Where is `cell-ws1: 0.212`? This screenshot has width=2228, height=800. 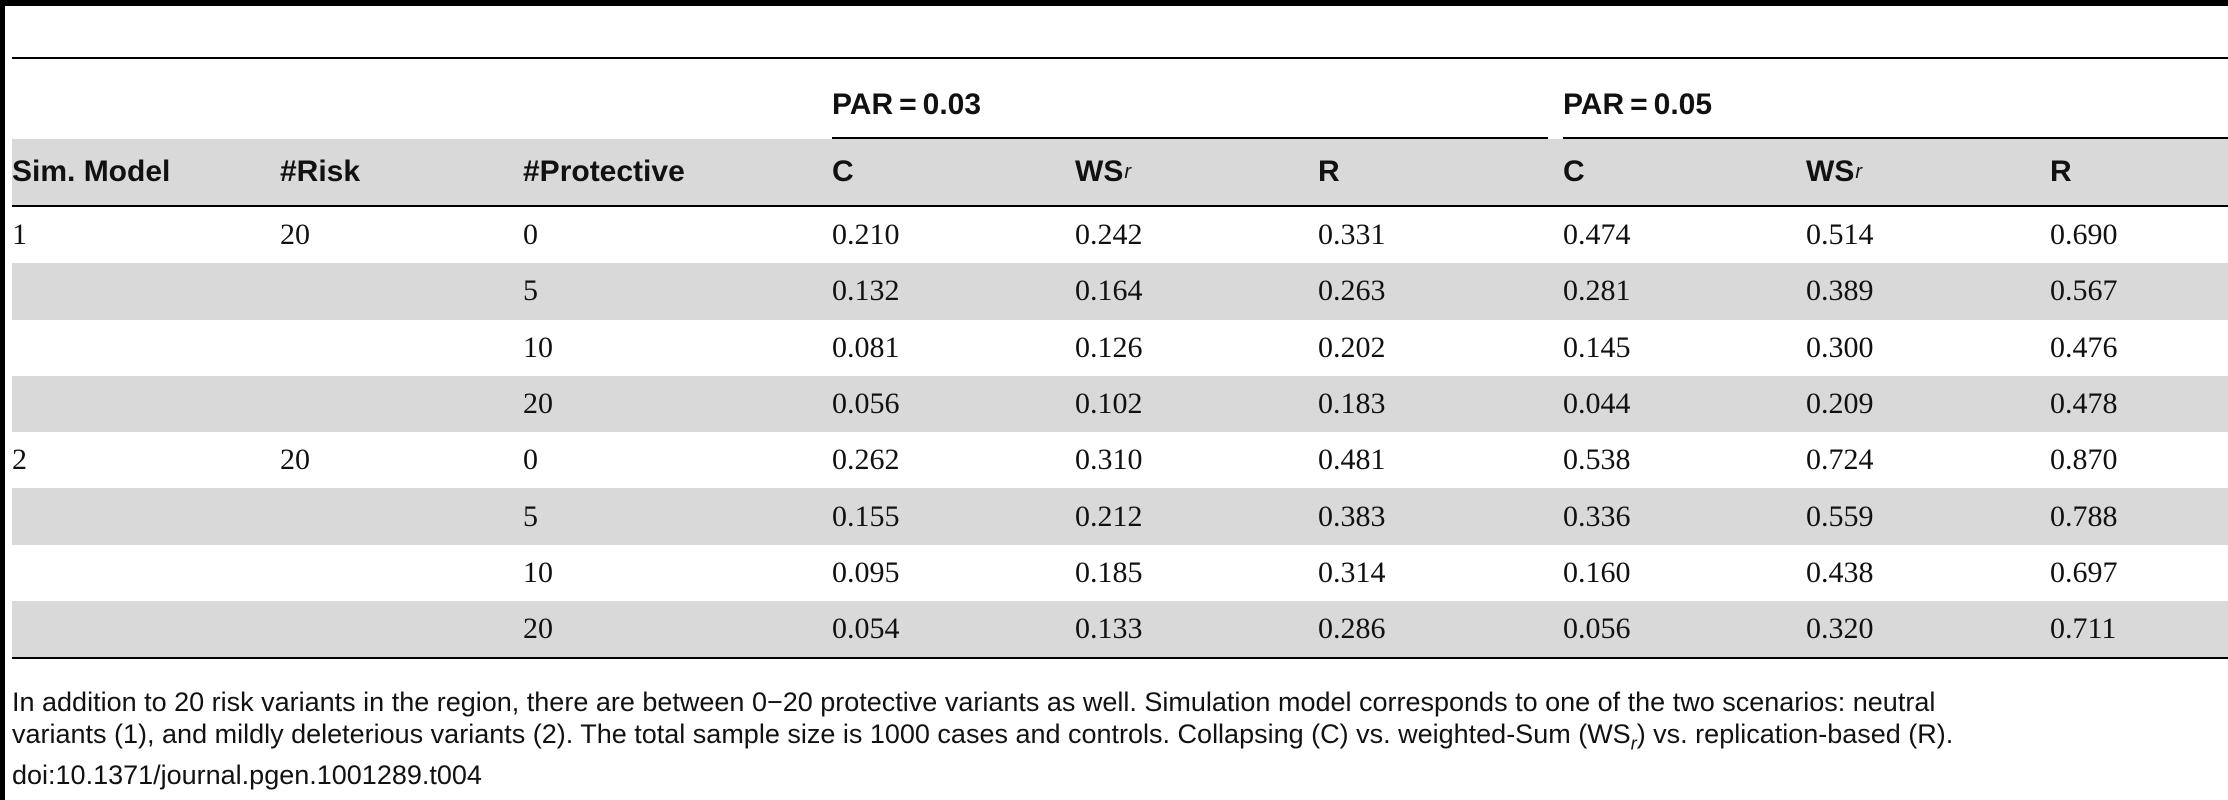
cell-ws1: 0.212 is located at coordinates (1109, 516).